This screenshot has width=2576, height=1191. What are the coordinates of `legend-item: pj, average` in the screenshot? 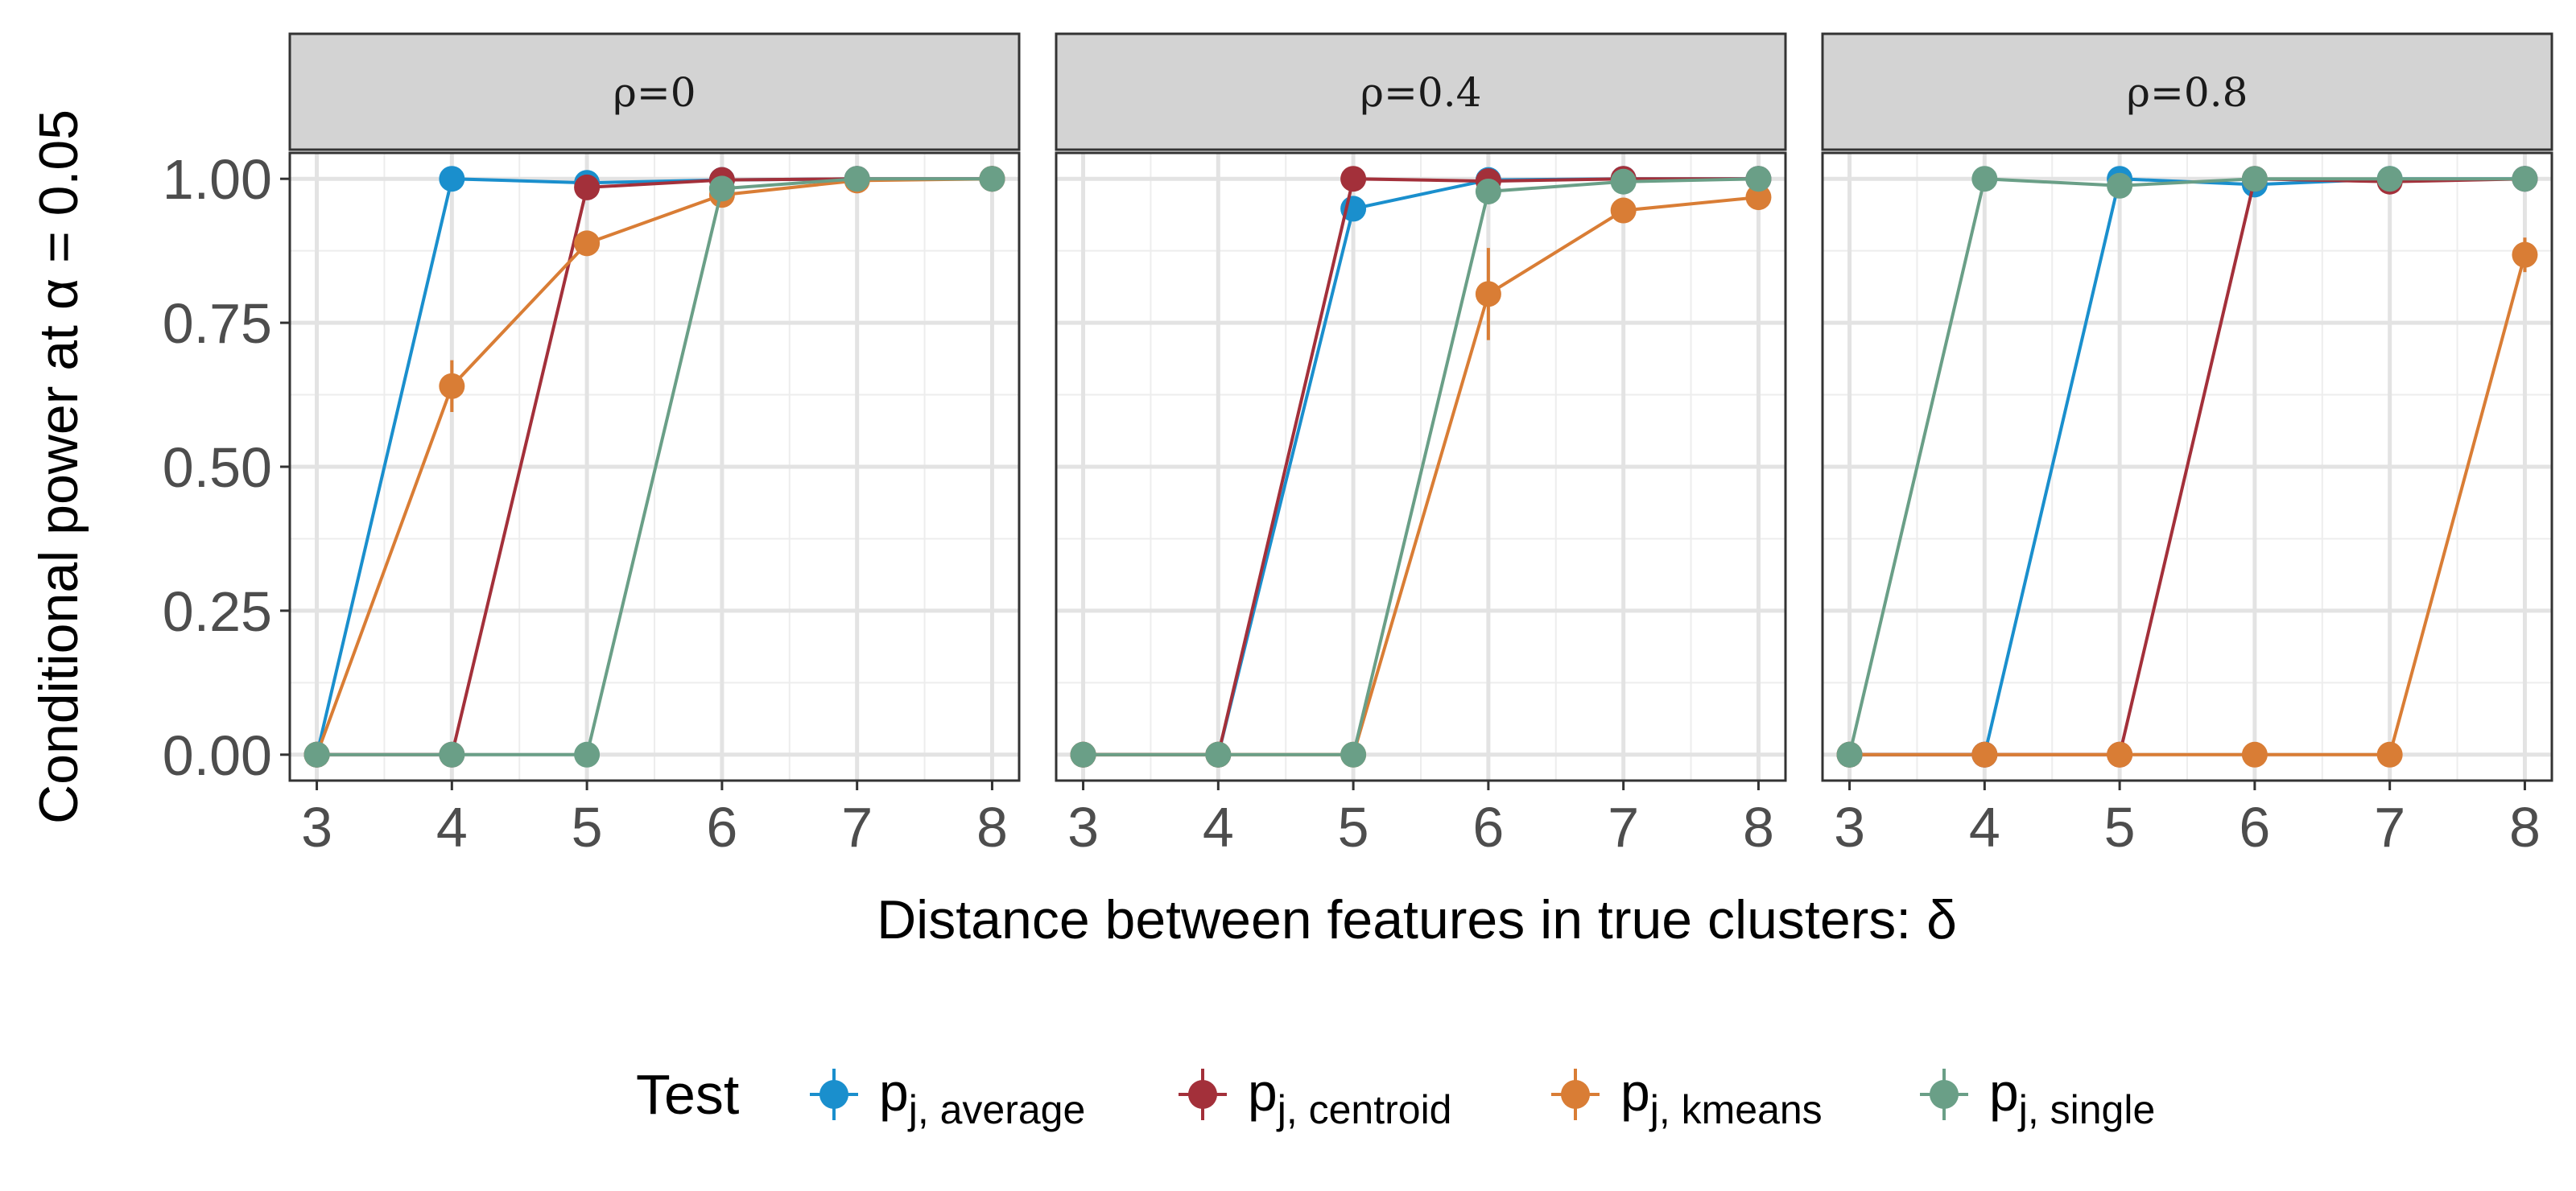 It's located at (947, 1097).